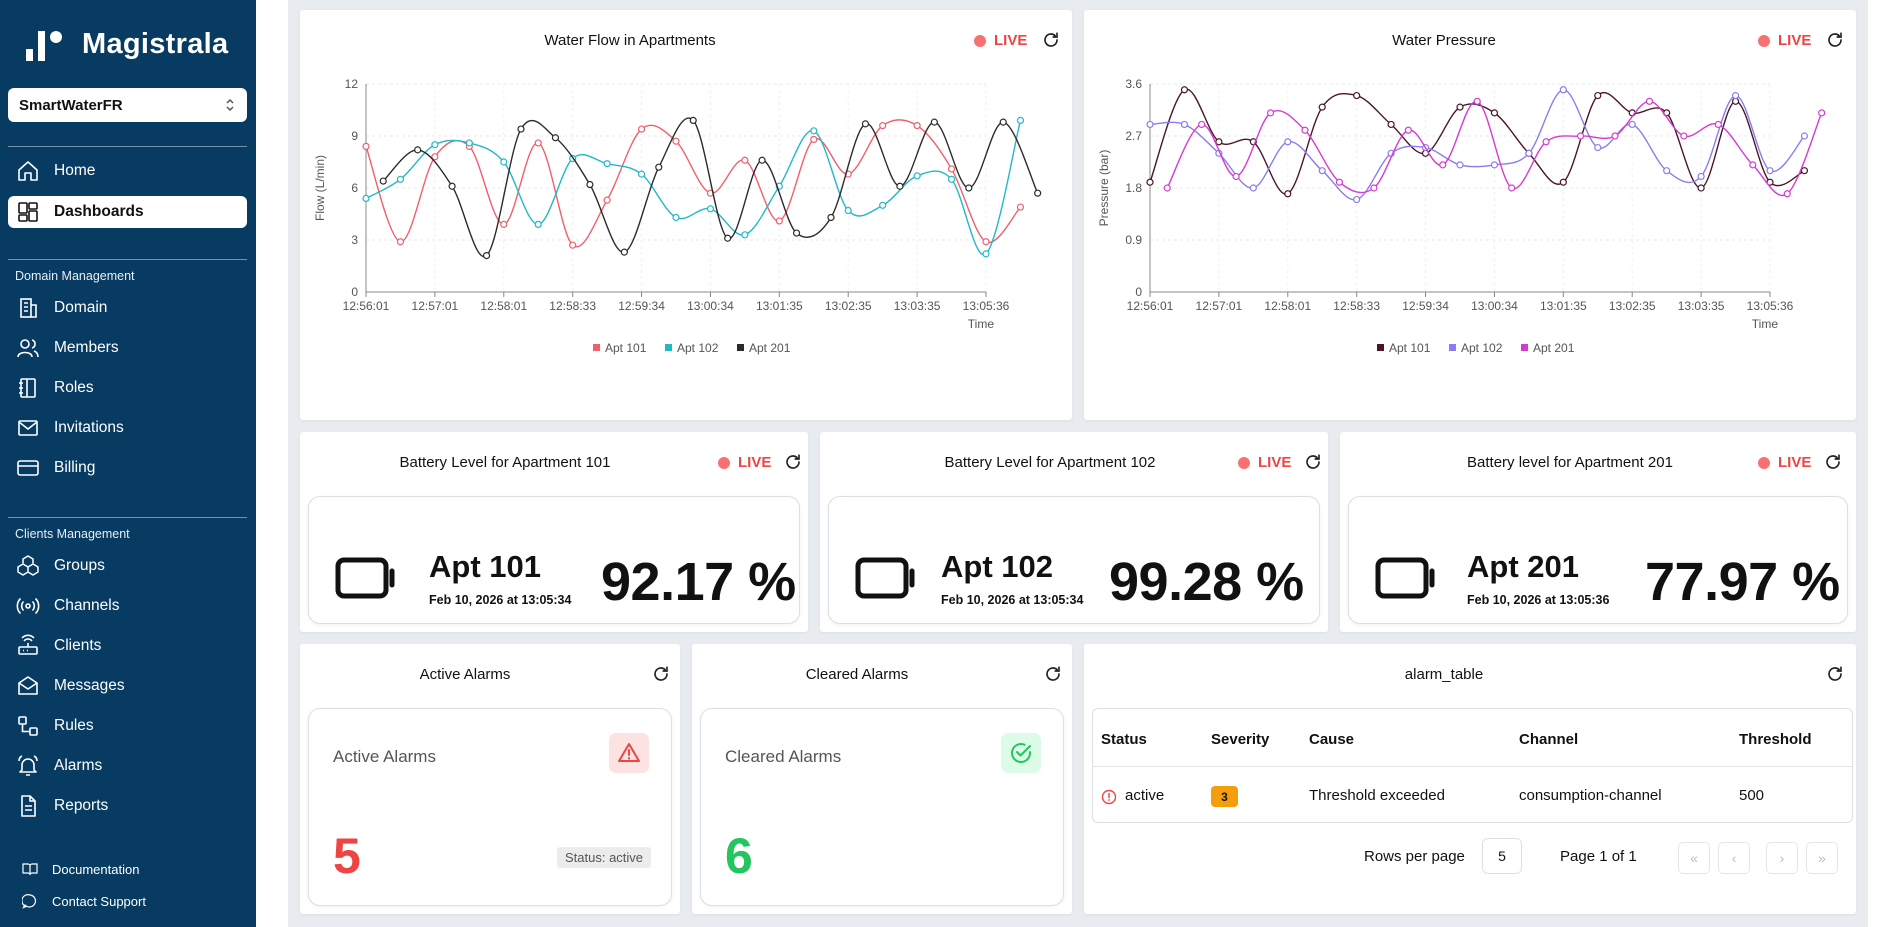 This screenshot has height=927, width=1903. Describe the element at coordinates (641, 306) in the screenshot. I see `x-tick-label: 12:59:34` at that location.